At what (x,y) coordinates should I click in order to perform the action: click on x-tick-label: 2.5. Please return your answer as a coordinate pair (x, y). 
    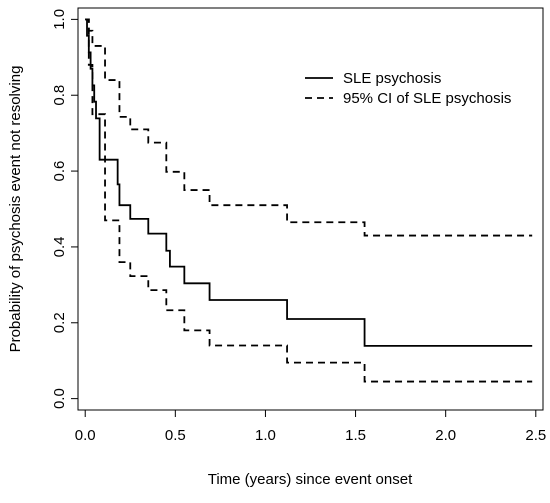
    Looking at the image, I should click on (535, 435).